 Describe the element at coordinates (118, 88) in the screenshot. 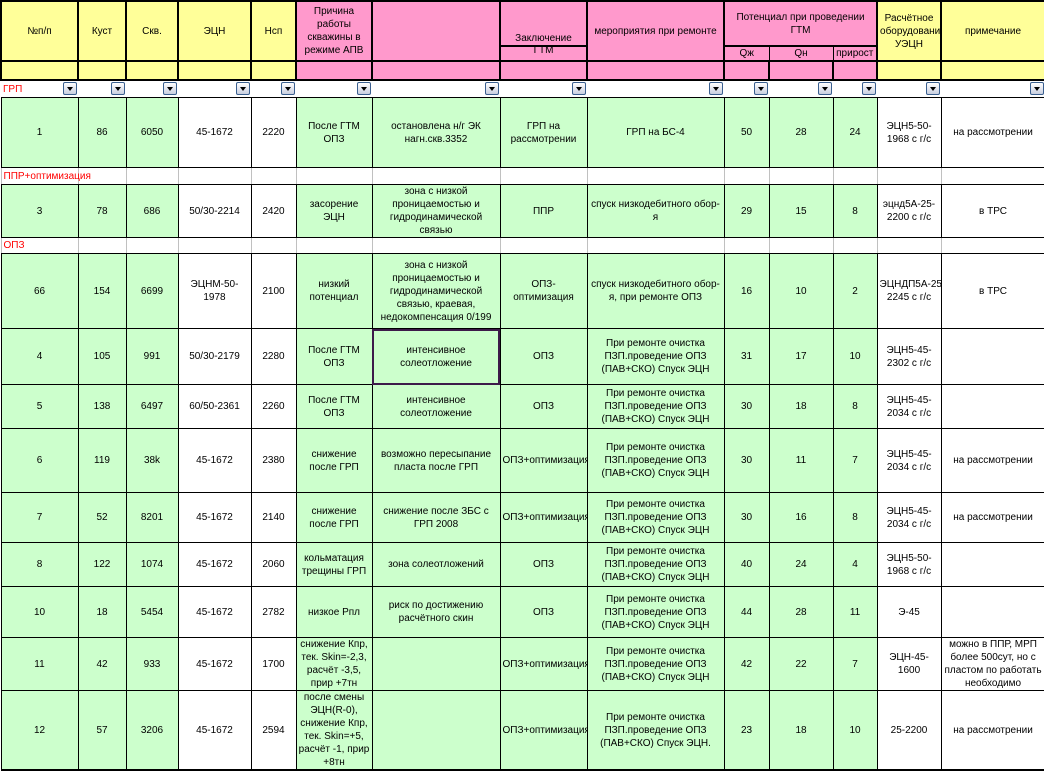

I see `filter-dropdown-kust` at that location.